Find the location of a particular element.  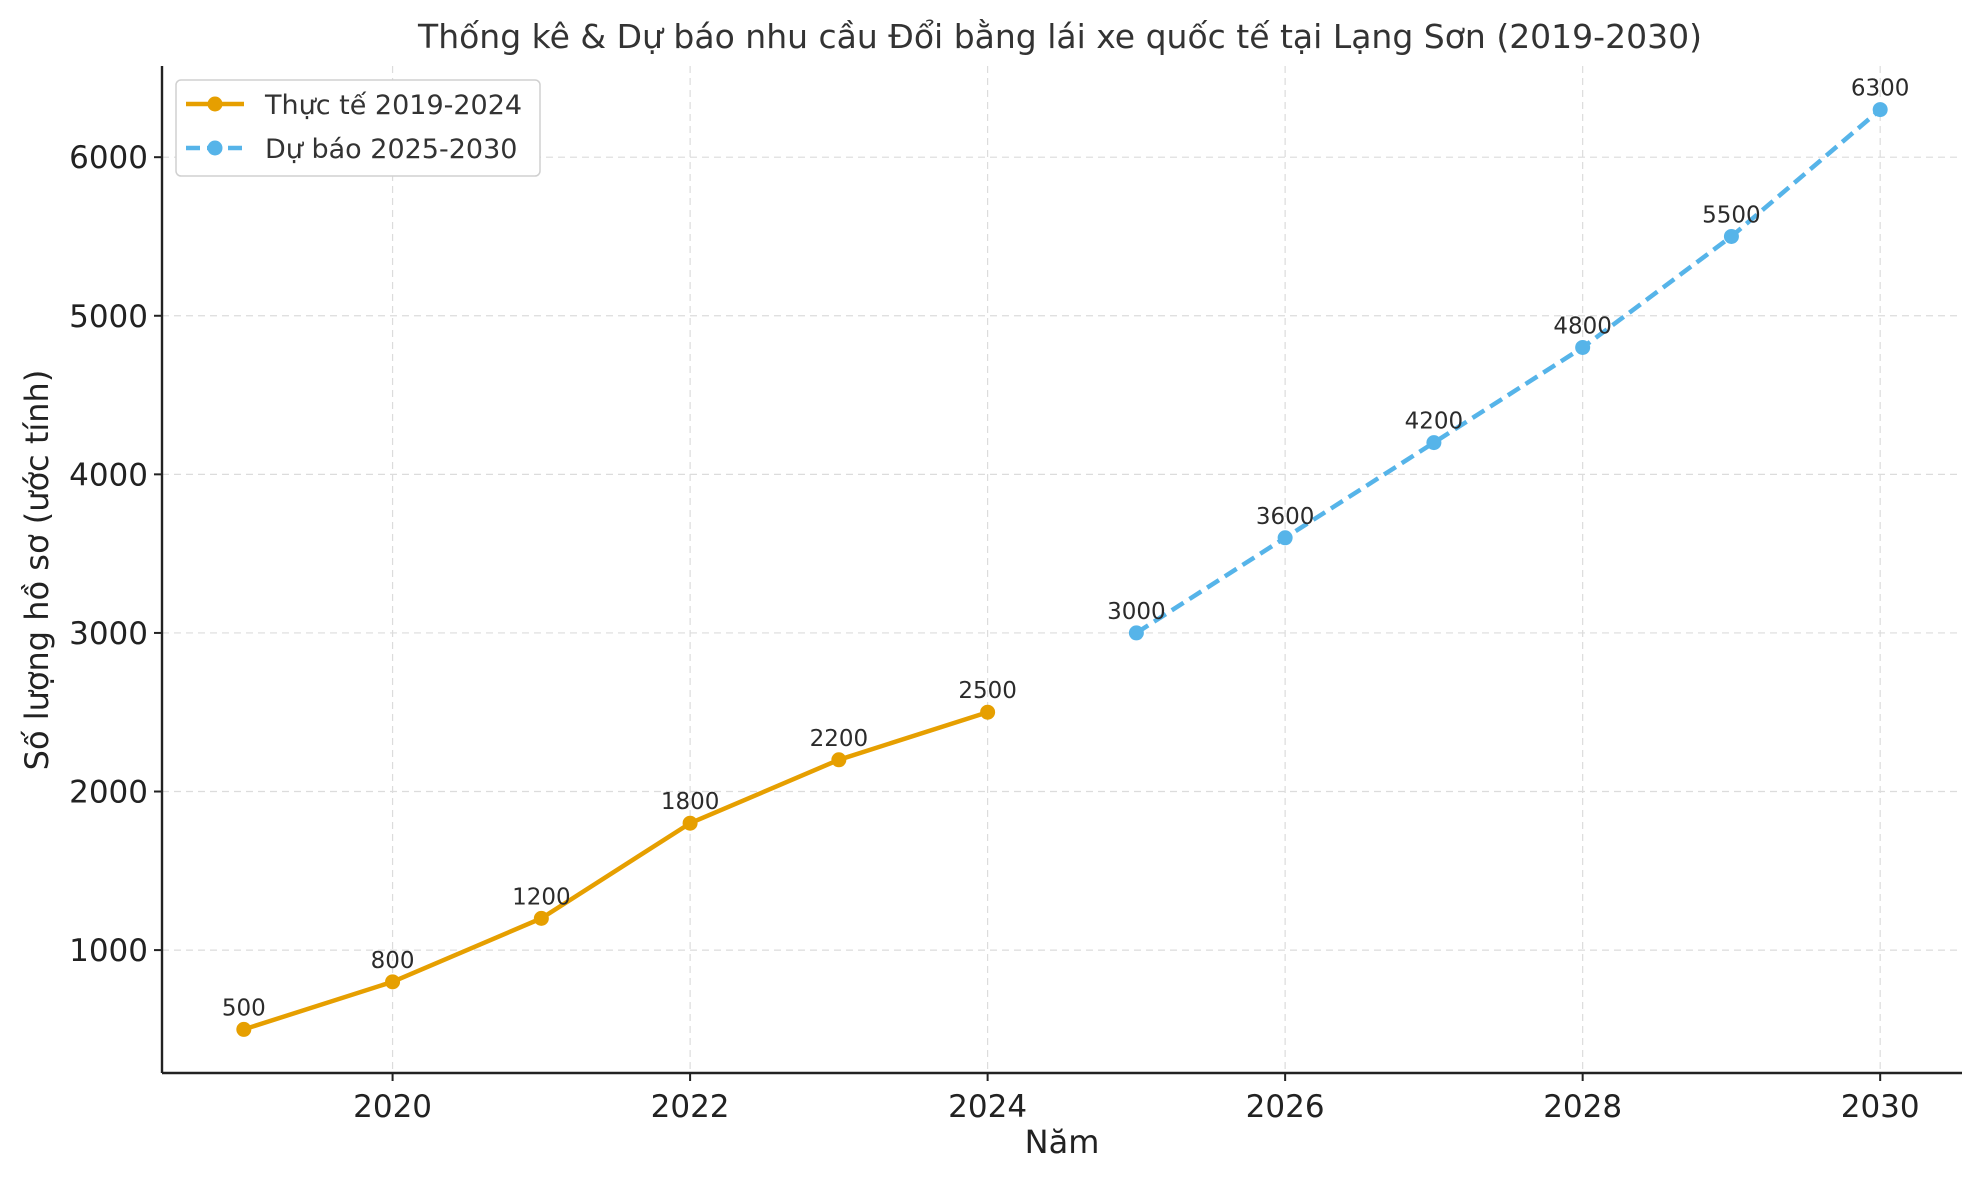

y-tick-label: 1000 is located at coordinates (108, 951).